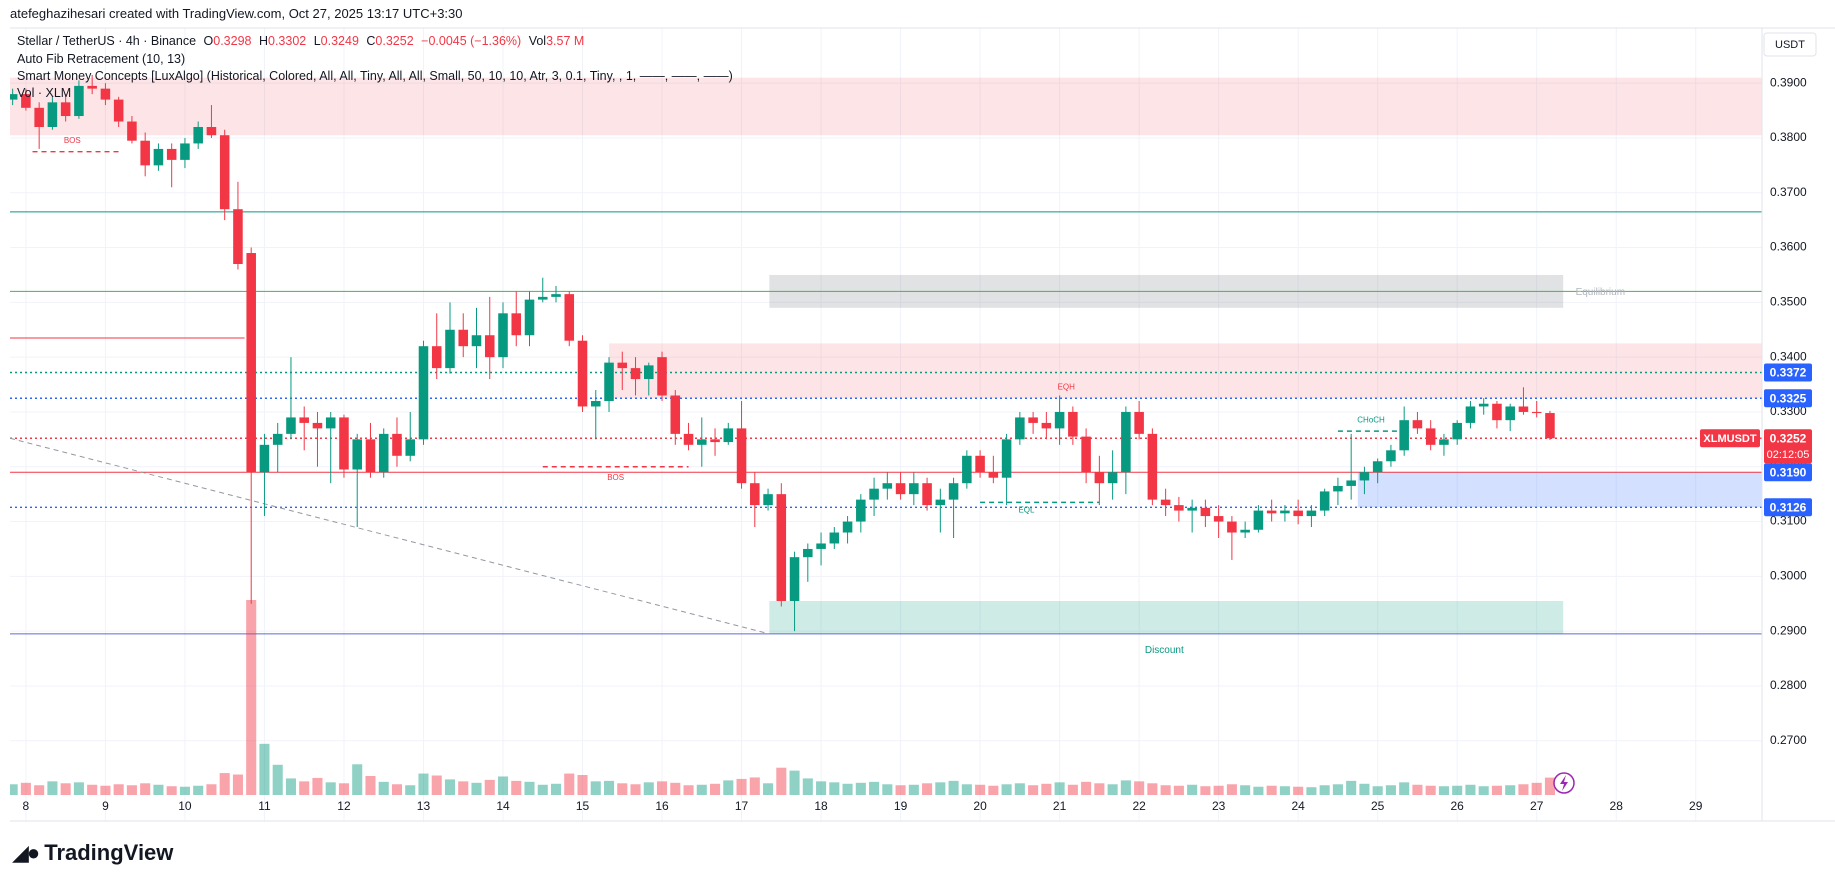  I want to click on current-price-tag, so click(1788, 446).